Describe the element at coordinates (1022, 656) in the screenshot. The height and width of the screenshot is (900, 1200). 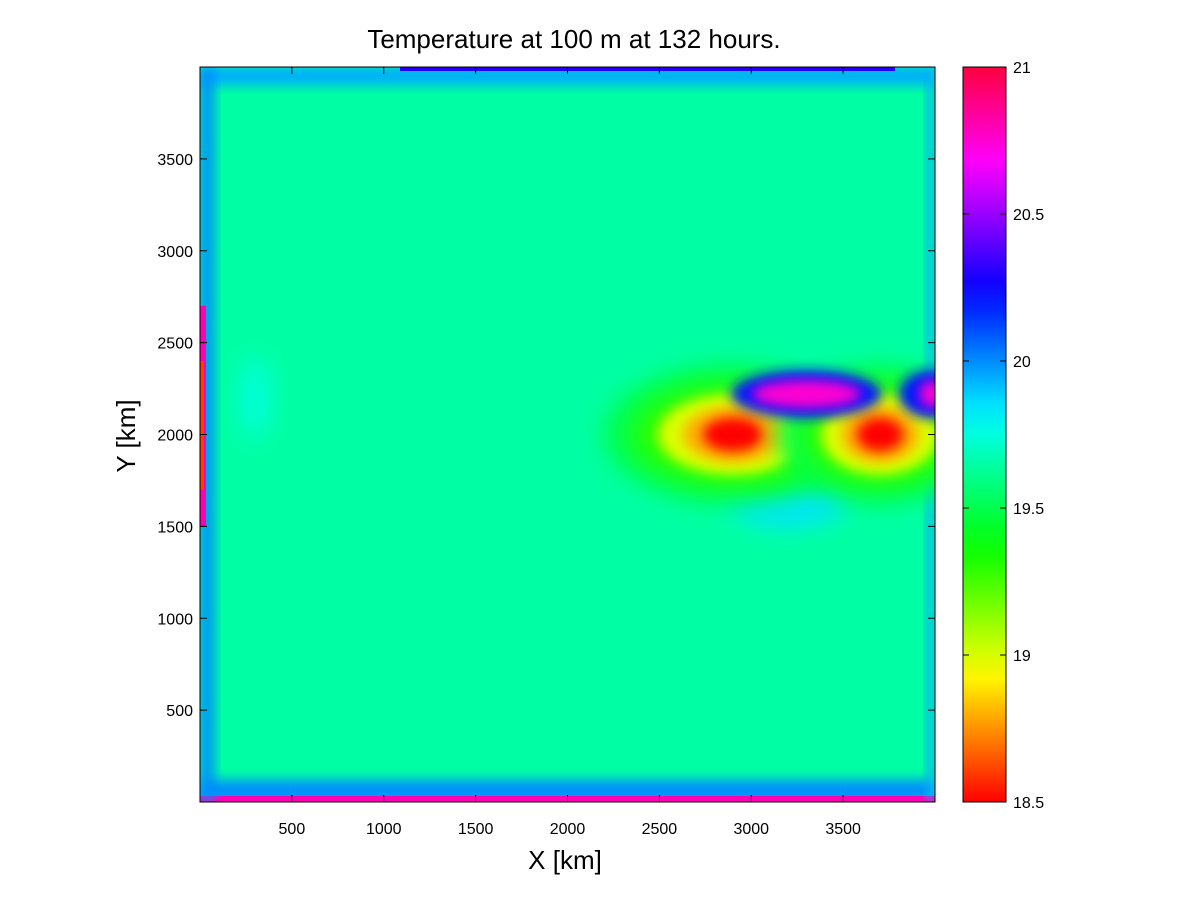
I see `colorbar-tick-label: 19` at that location.